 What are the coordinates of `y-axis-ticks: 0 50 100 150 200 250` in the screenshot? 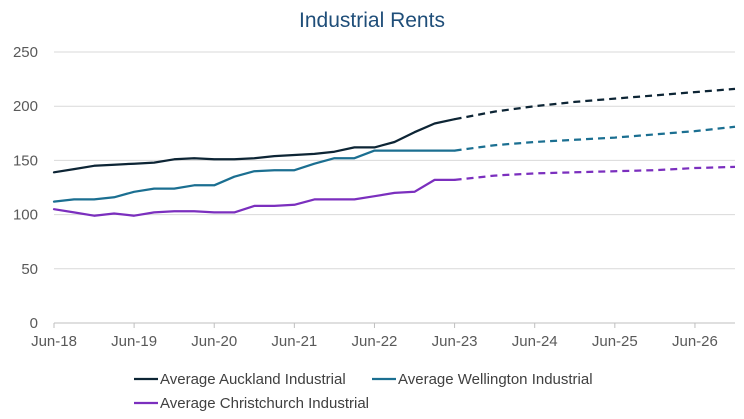 It's located at (25, 188).